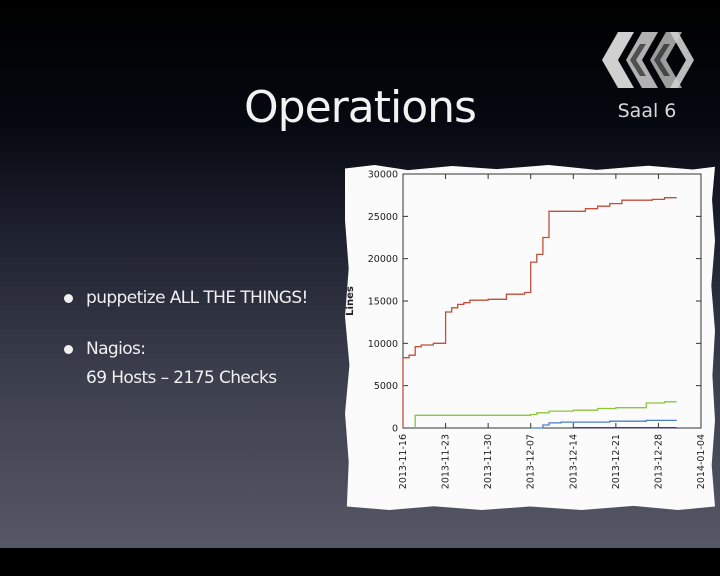 Image resolution: width=720 pixels, height=576 pixels. Describe the element at coordinates (386, 386) in the screenshot. I see `y-tick-label: 5000` at that location.